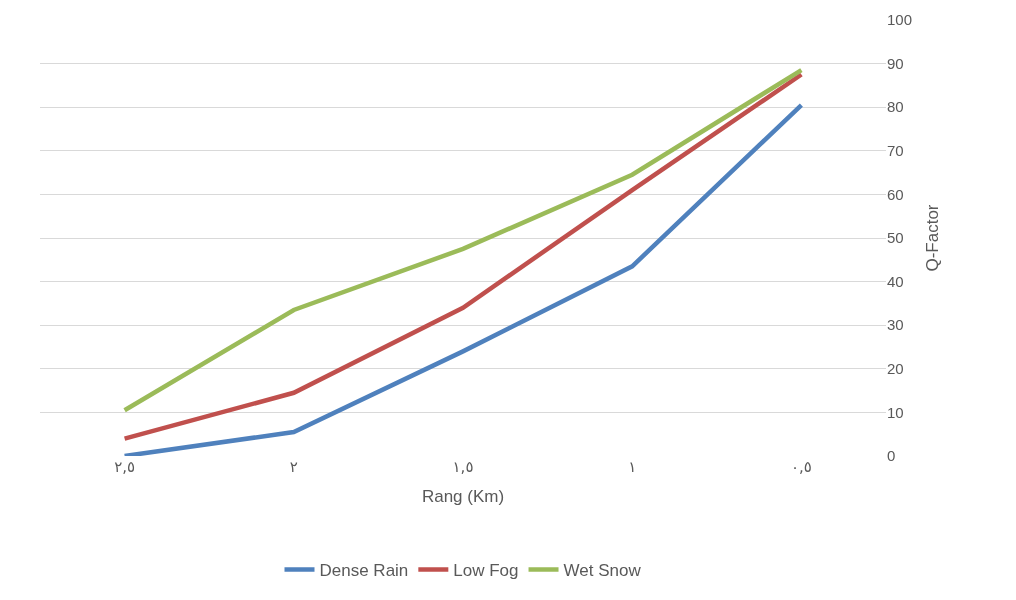 The width and height of the screenshot is (1016, 600). I want to click on y-tick-label: 40, so click(895, 281).